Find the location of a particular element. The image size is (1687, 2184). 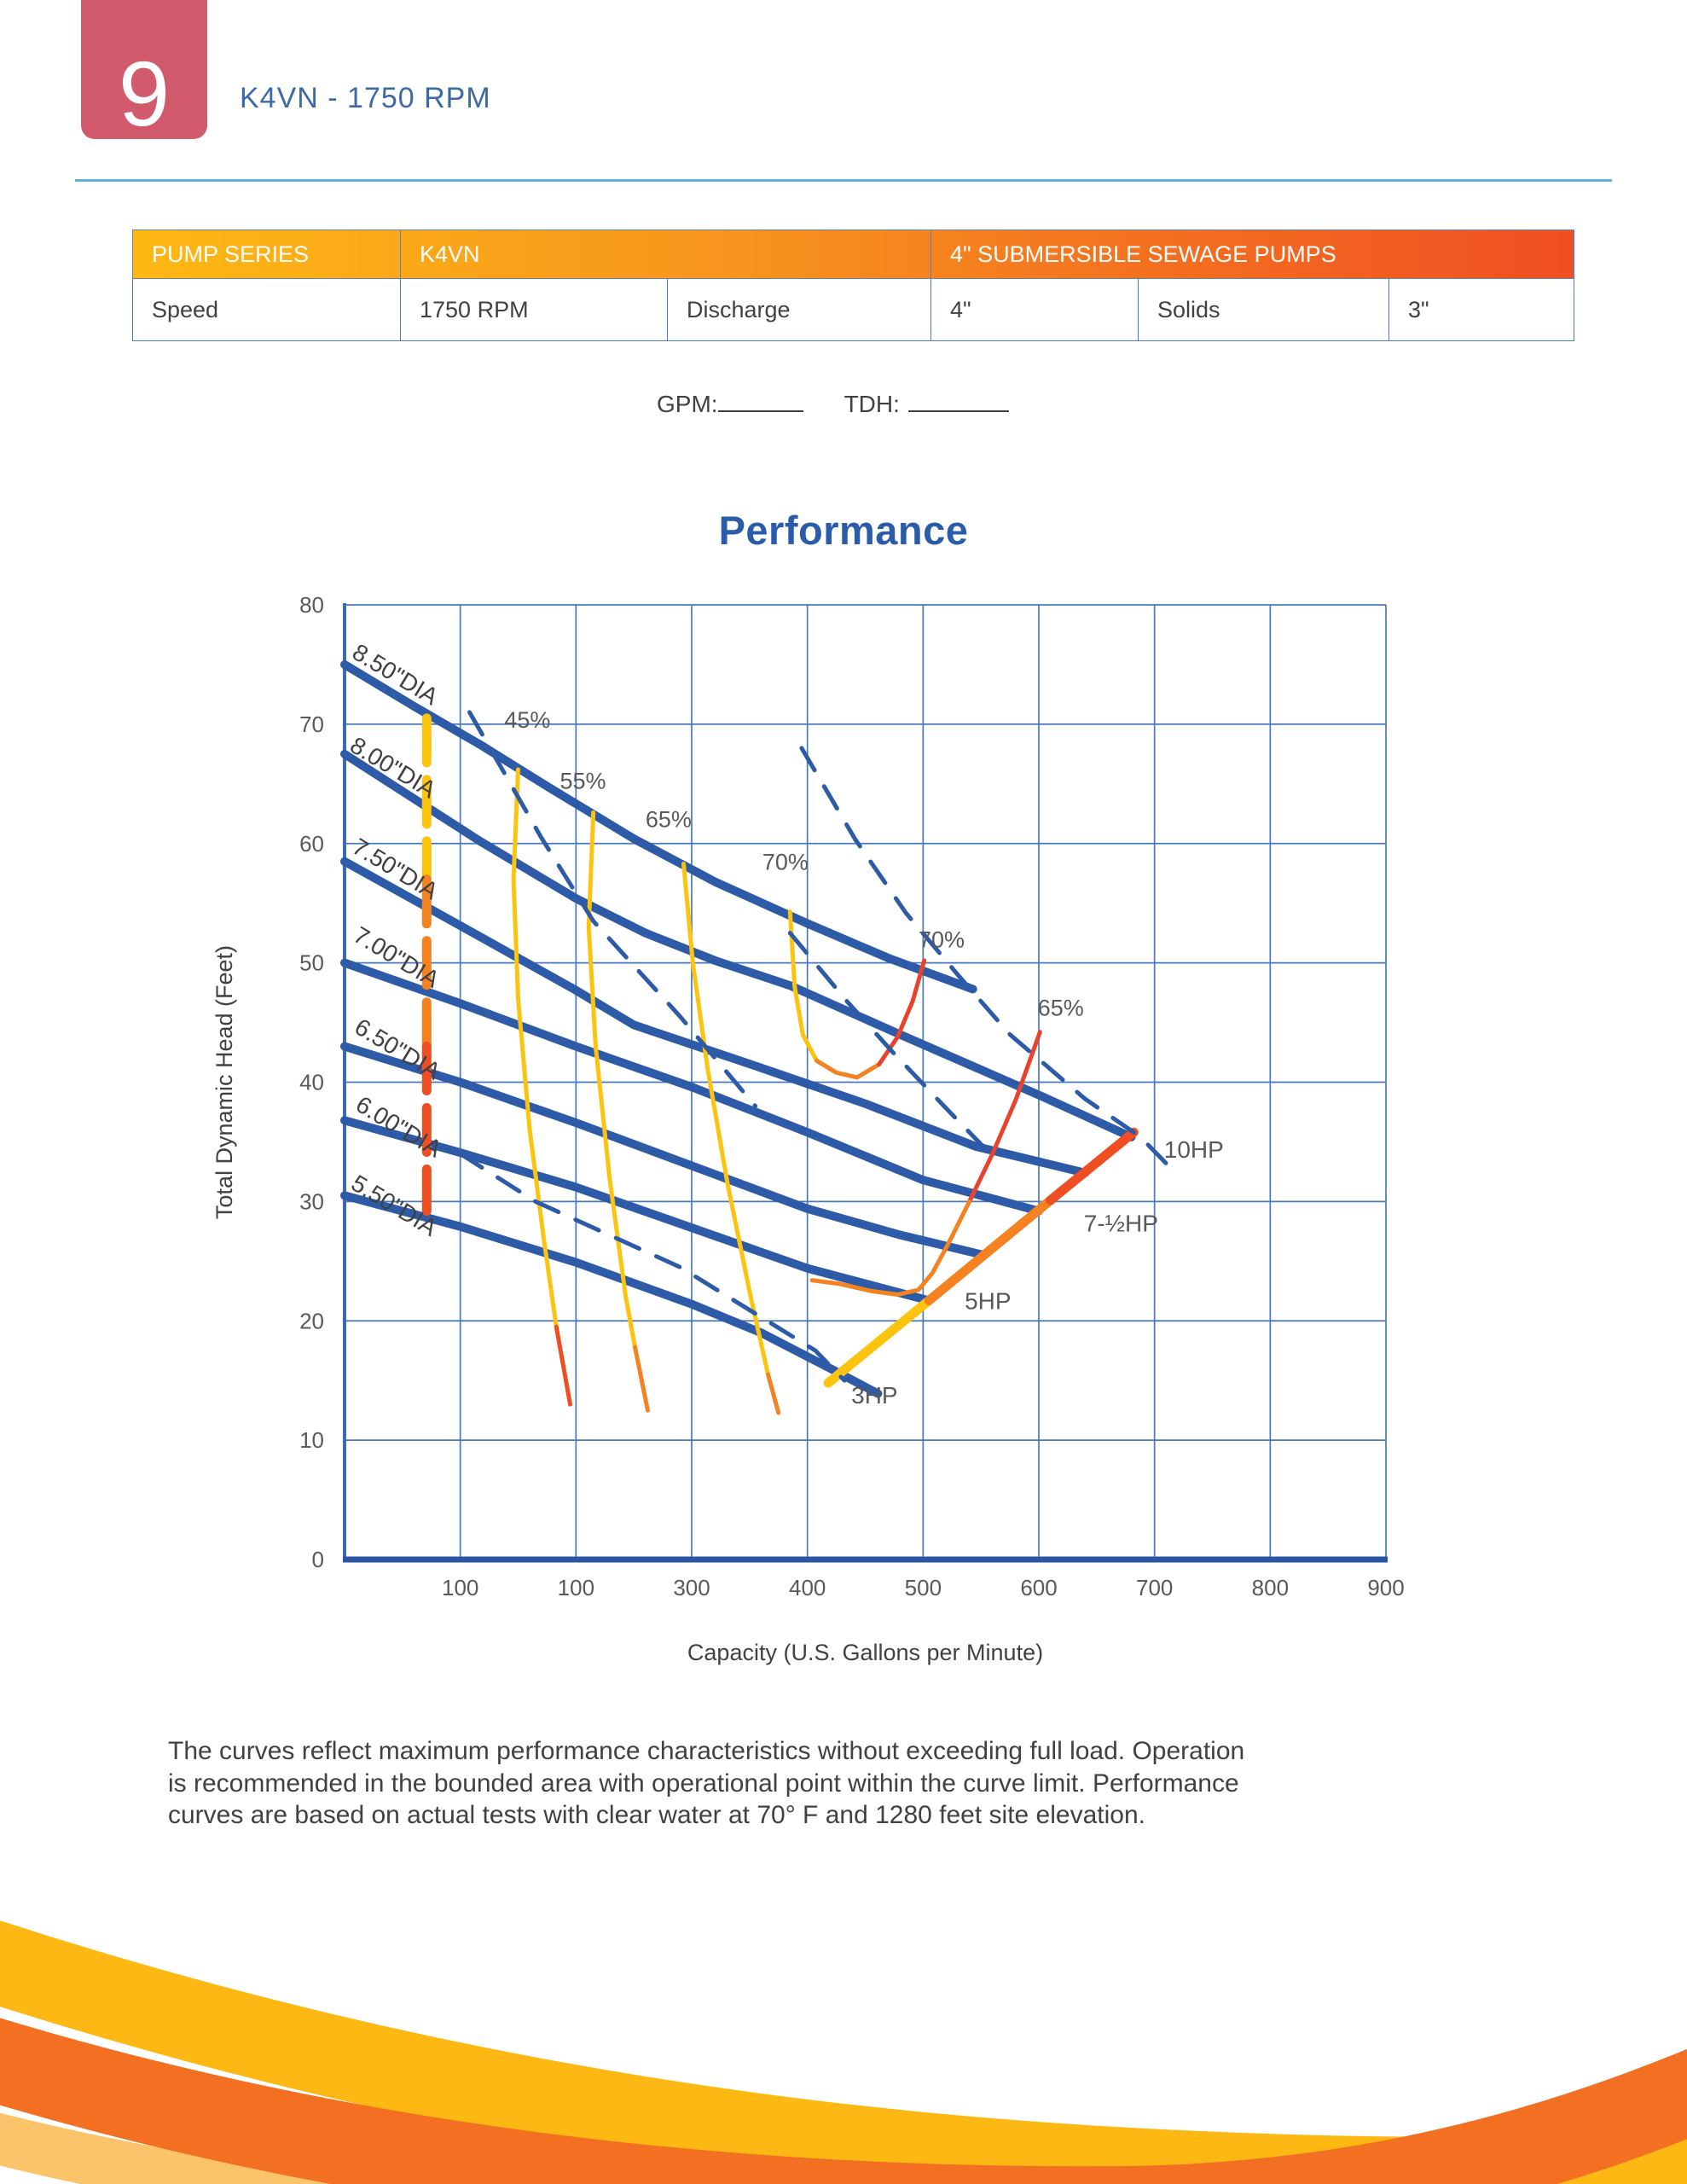

spec-table-value-row: Speed 1750 RPM Discharge 4" Solids 3" is located at coordinates (853, 309).